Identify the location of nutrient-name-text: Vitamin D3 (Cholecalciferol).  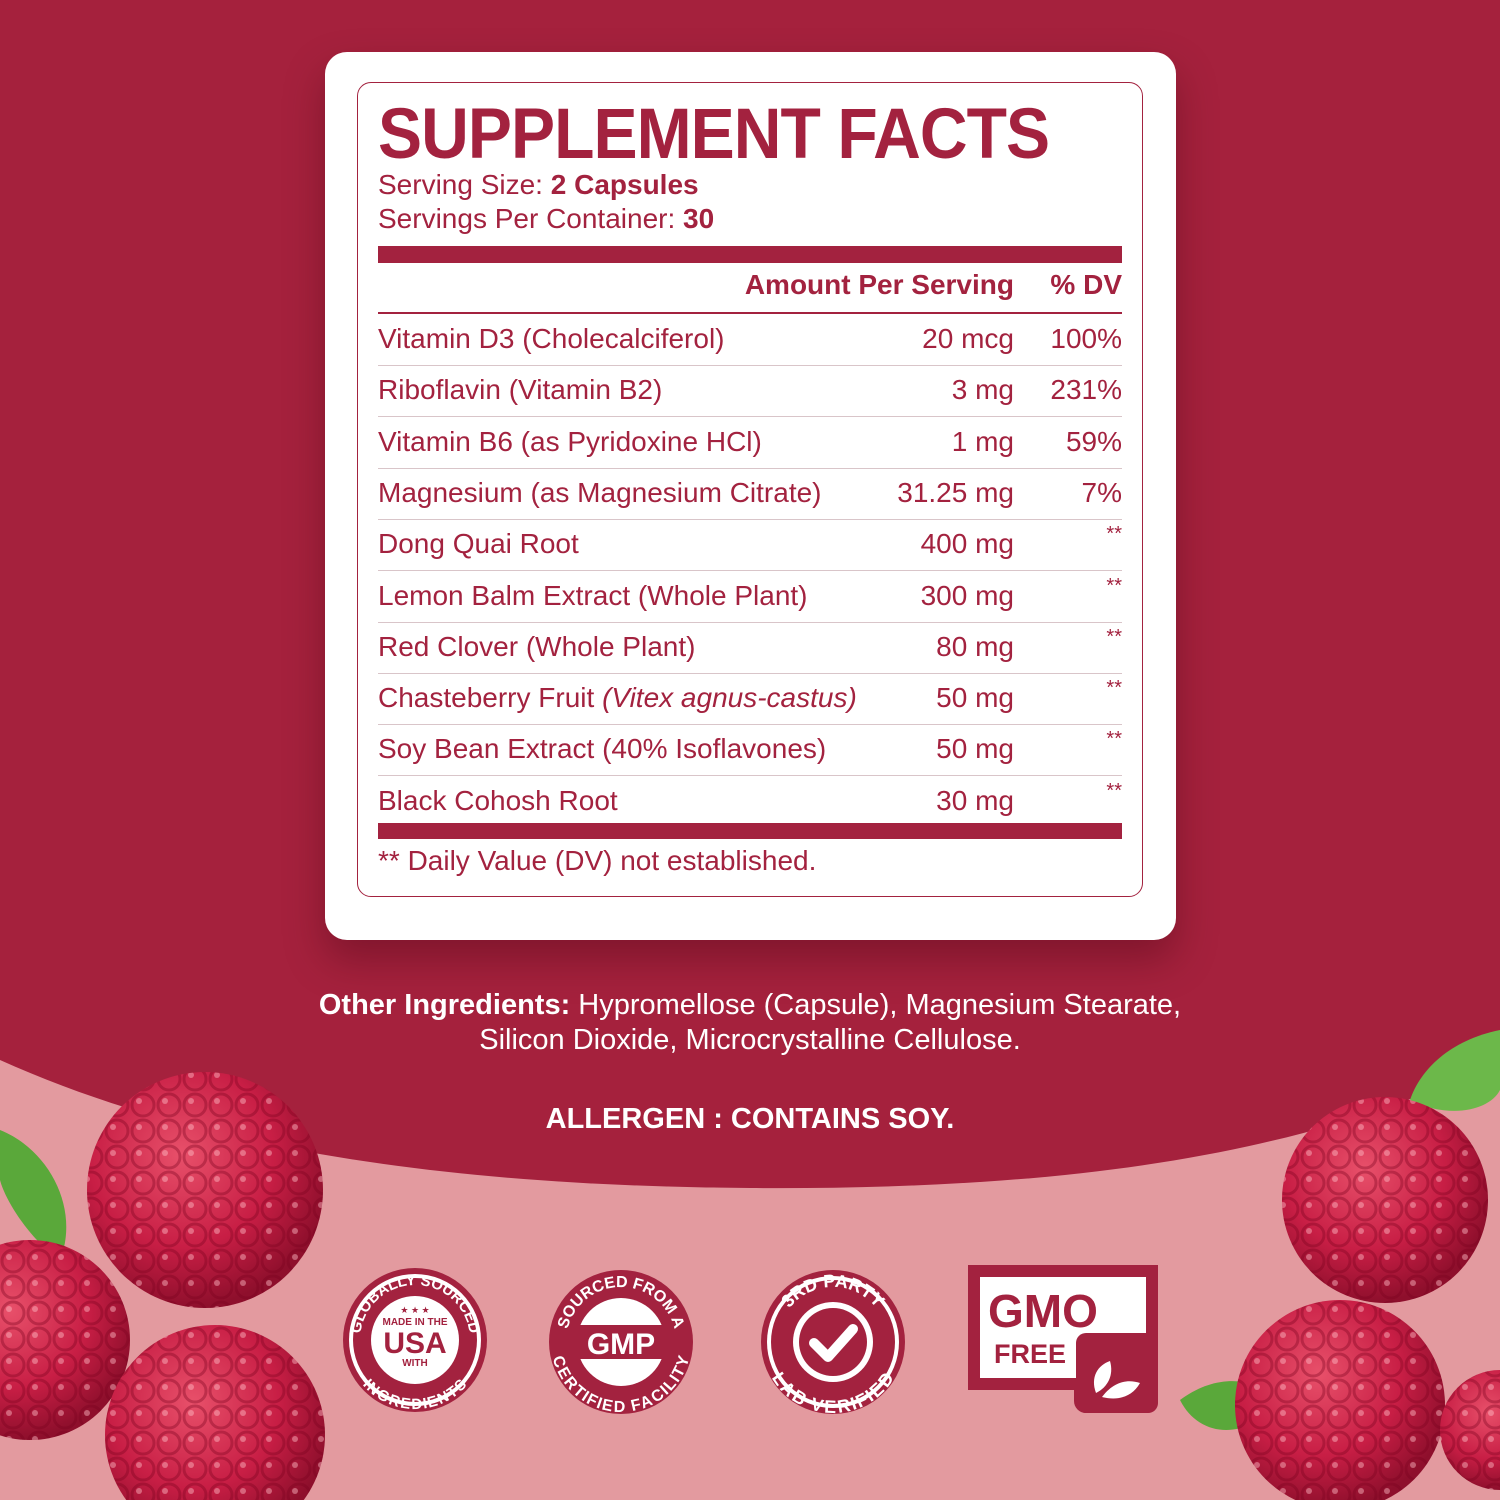
(551, 338).